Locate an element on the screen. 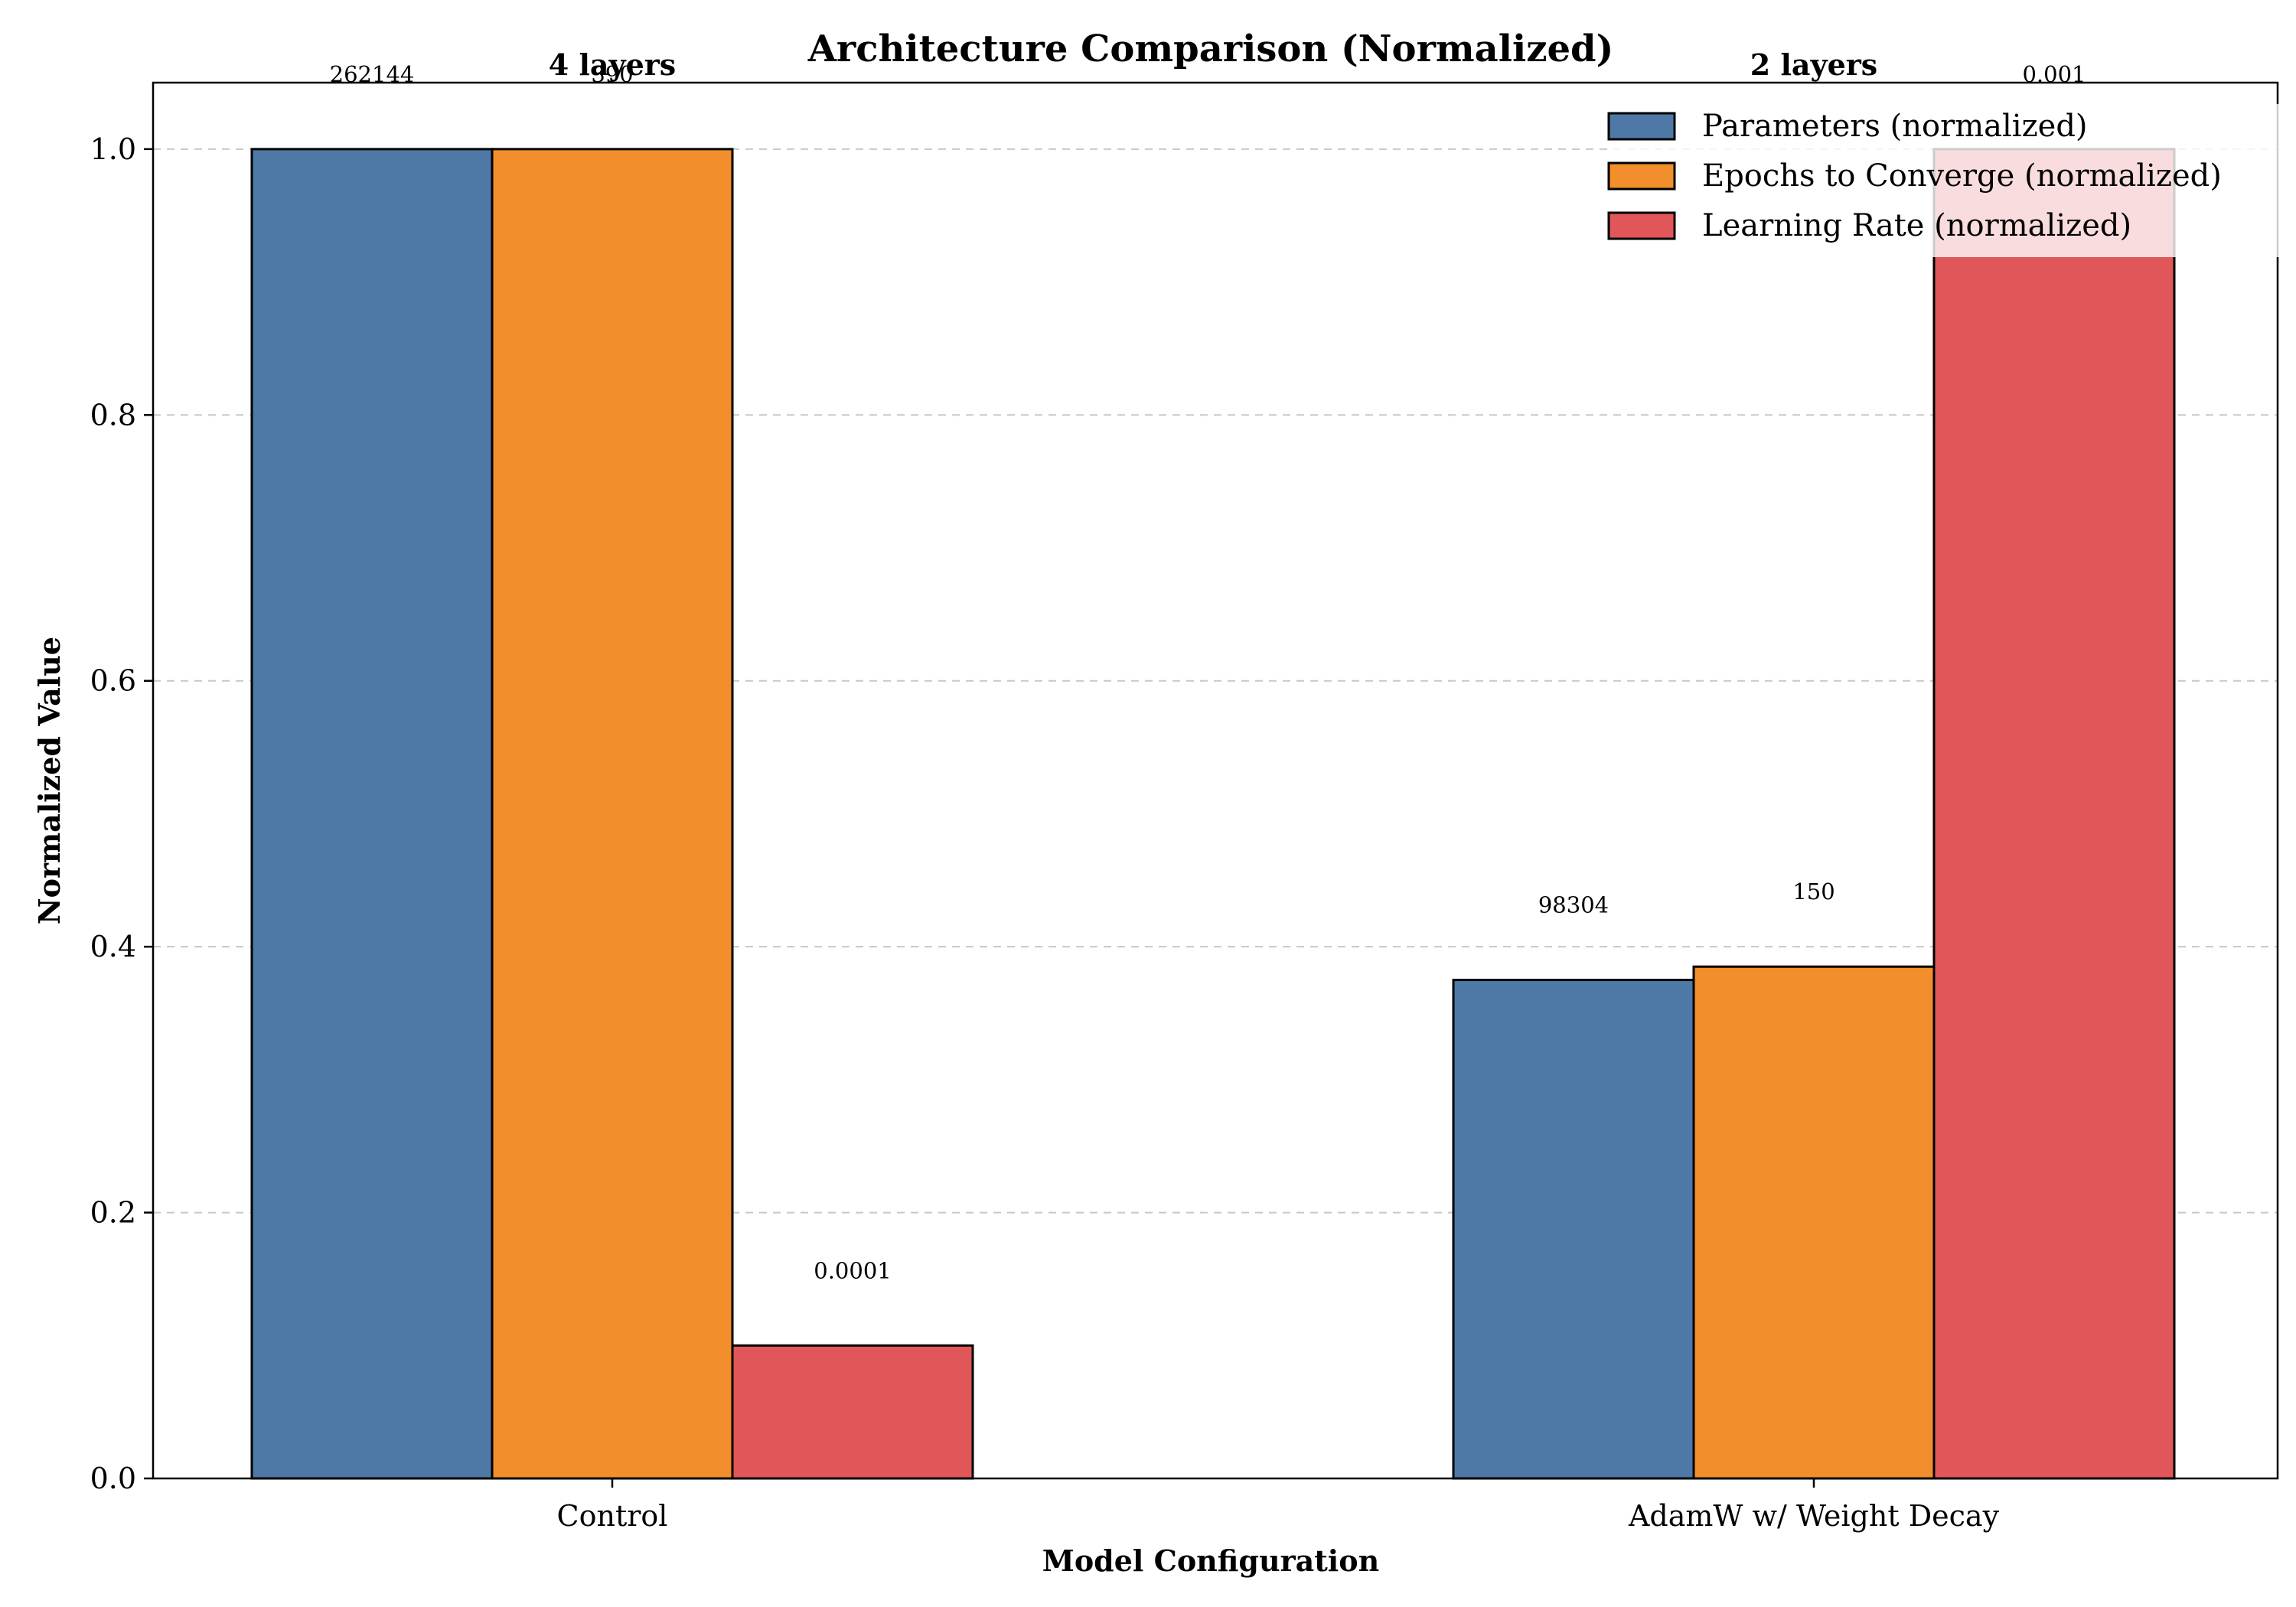  bar-value-label: 98304 is located at coordinates (1573, 905).